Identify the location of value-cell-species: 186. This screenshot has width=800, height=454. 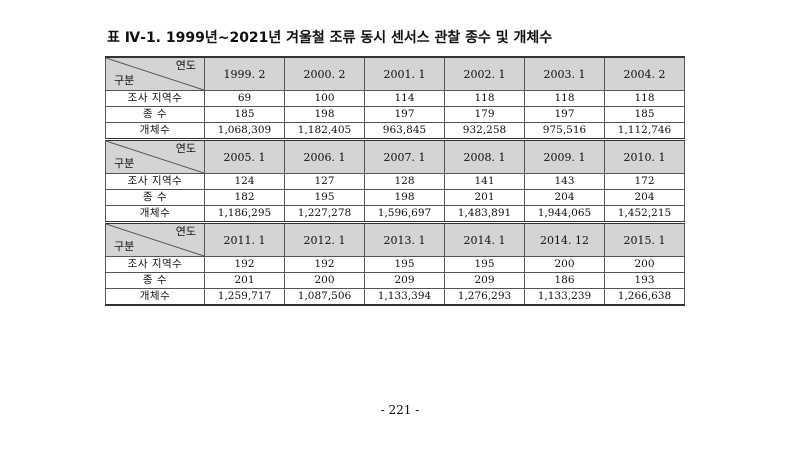
(564, 280).